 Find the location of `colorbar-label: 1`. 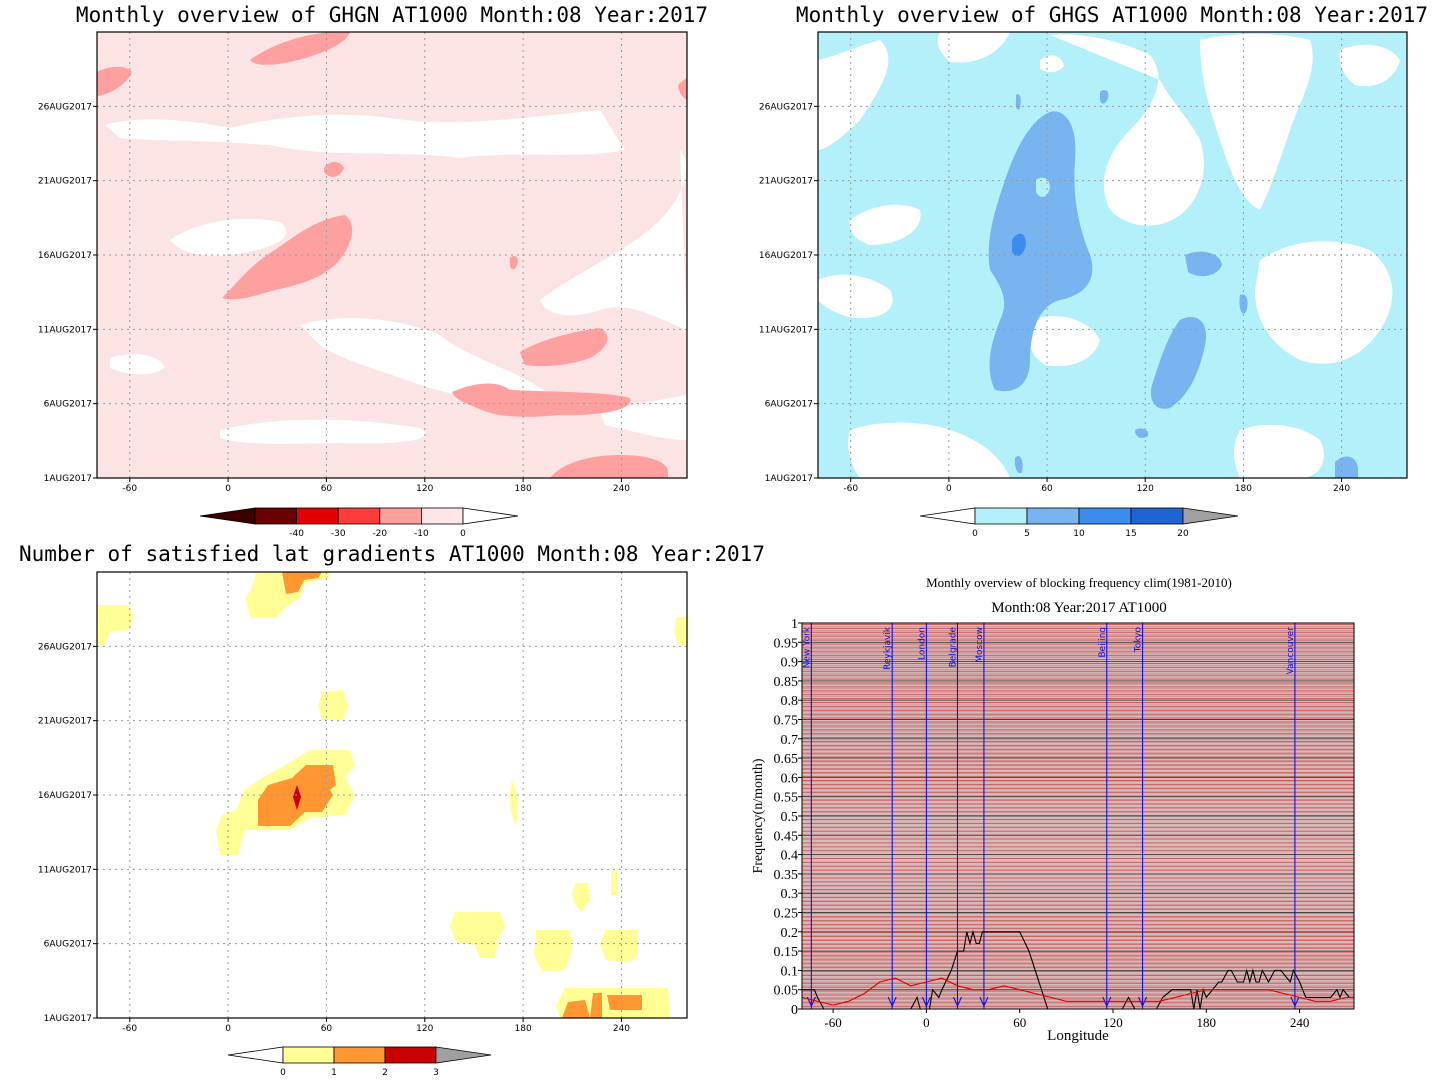

colorbar-label: 1 is located at coordinates (334, 1073).